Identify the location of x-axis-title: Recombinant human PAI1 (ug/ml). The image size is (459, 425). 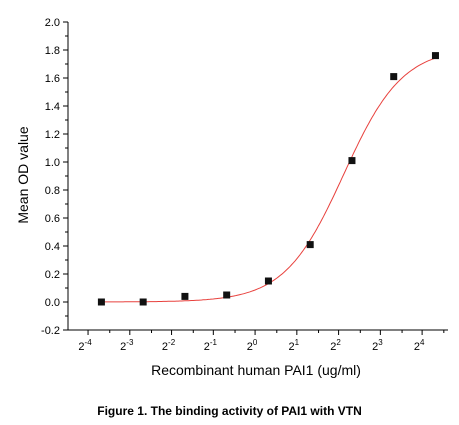
(256, 370).